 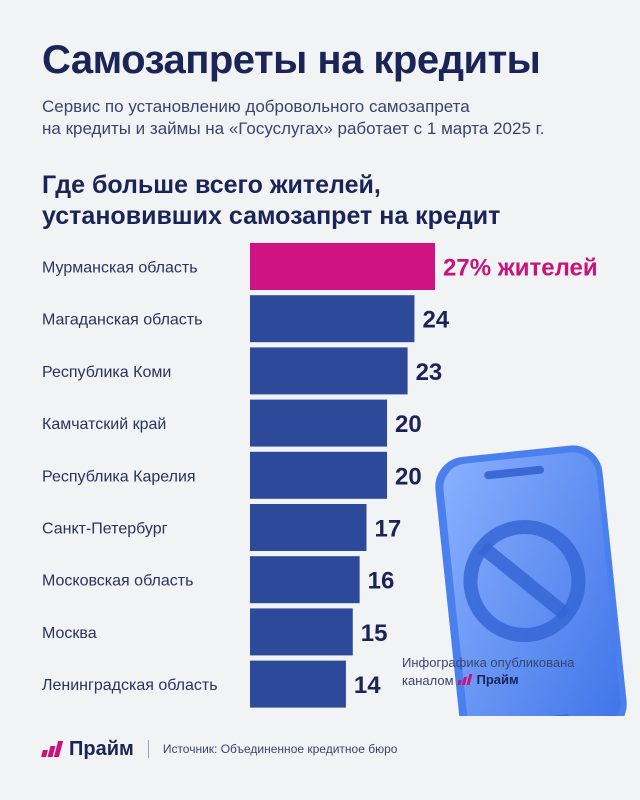 I want to click on source-text: Источник: Объединенное кредитное бюро, so click(x=280, y=749).